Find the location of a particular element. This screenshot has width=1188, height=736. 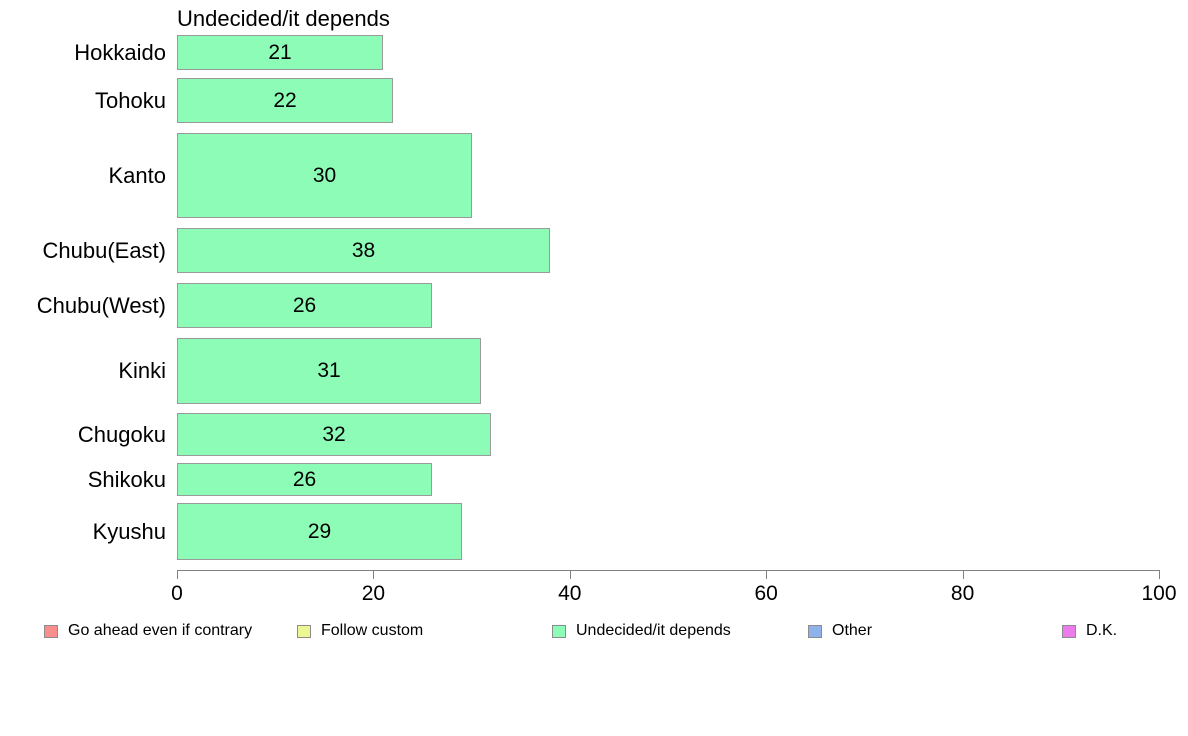

bar: 32 is located at coordinates (334, 434).